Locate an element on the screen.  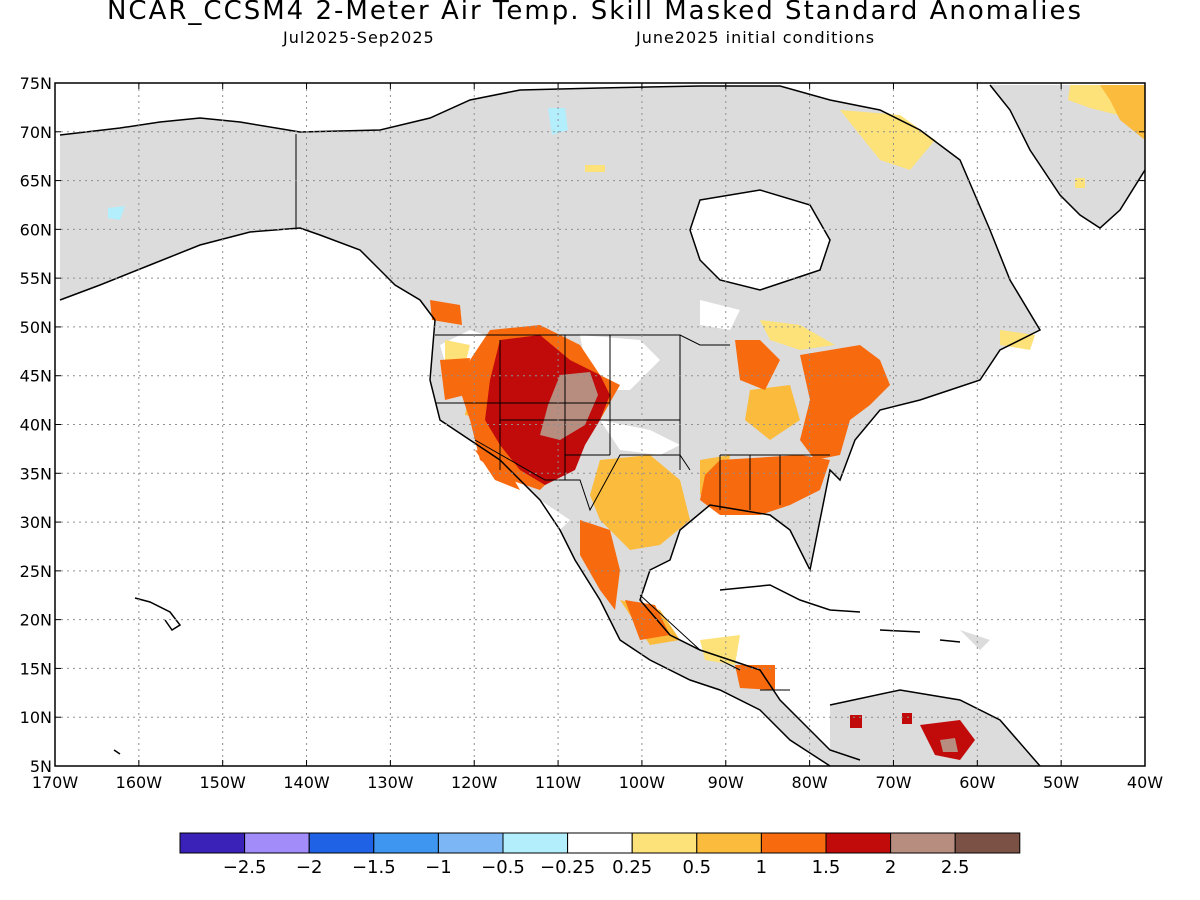
lat-label: 35N is located at coordinates (36, 473).